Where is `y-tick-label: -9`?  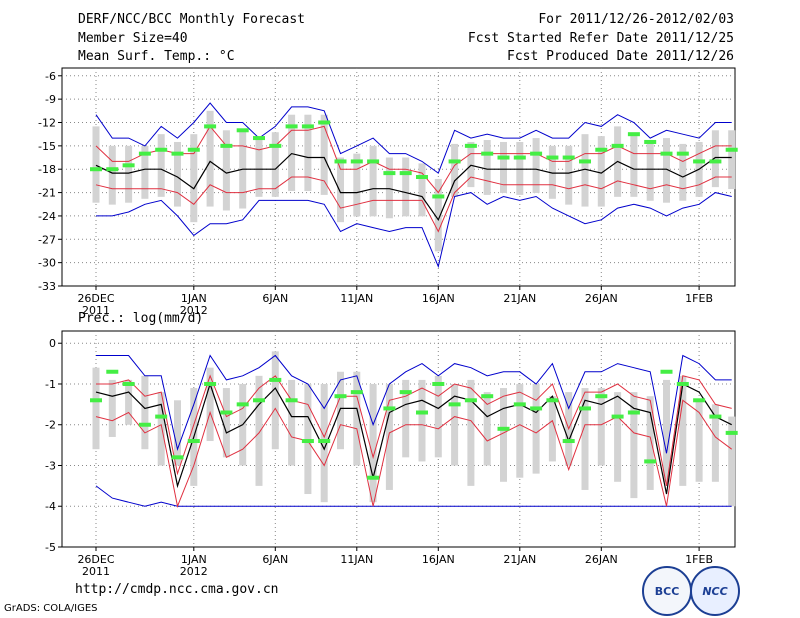
y-tick-label: -9 is located at coordinates (50, 99).